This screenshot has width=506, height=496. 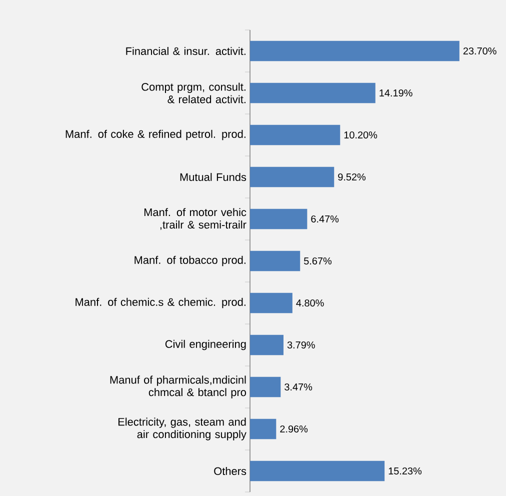 What do you see at coordinates (182, 429) in the screenshot?
I see `y-tick-label: Electricity, gas, steam and air conditioning supply` at bounding box center [182, 429].